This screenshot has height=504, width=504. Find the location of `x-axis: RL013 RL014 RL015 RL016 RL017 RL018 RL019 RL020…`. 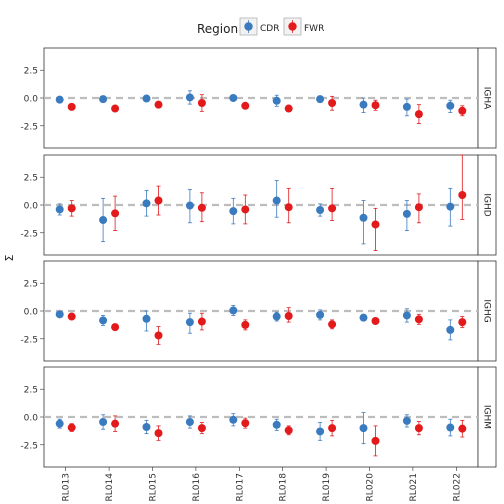

x-axis: RL013 RL014 RL015 RL016 RL017 RL018 RL019 RL020… is located at coordinates (262, 484).